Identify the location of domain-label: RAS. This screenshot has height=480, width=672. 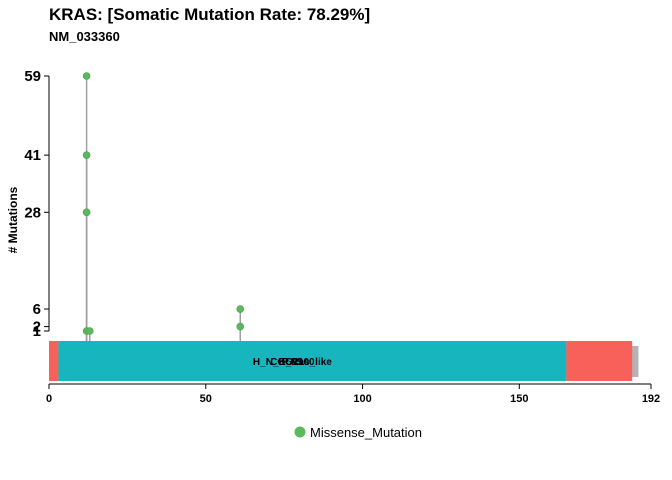
(292, 362).